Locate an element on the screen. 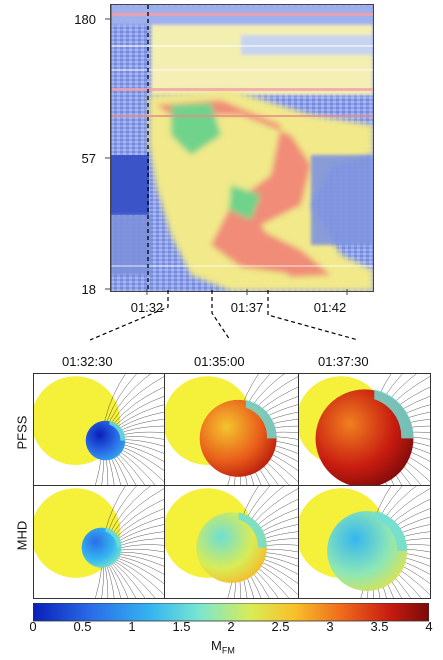  y-tick-label: 180 is located at coordinates (85, 19).